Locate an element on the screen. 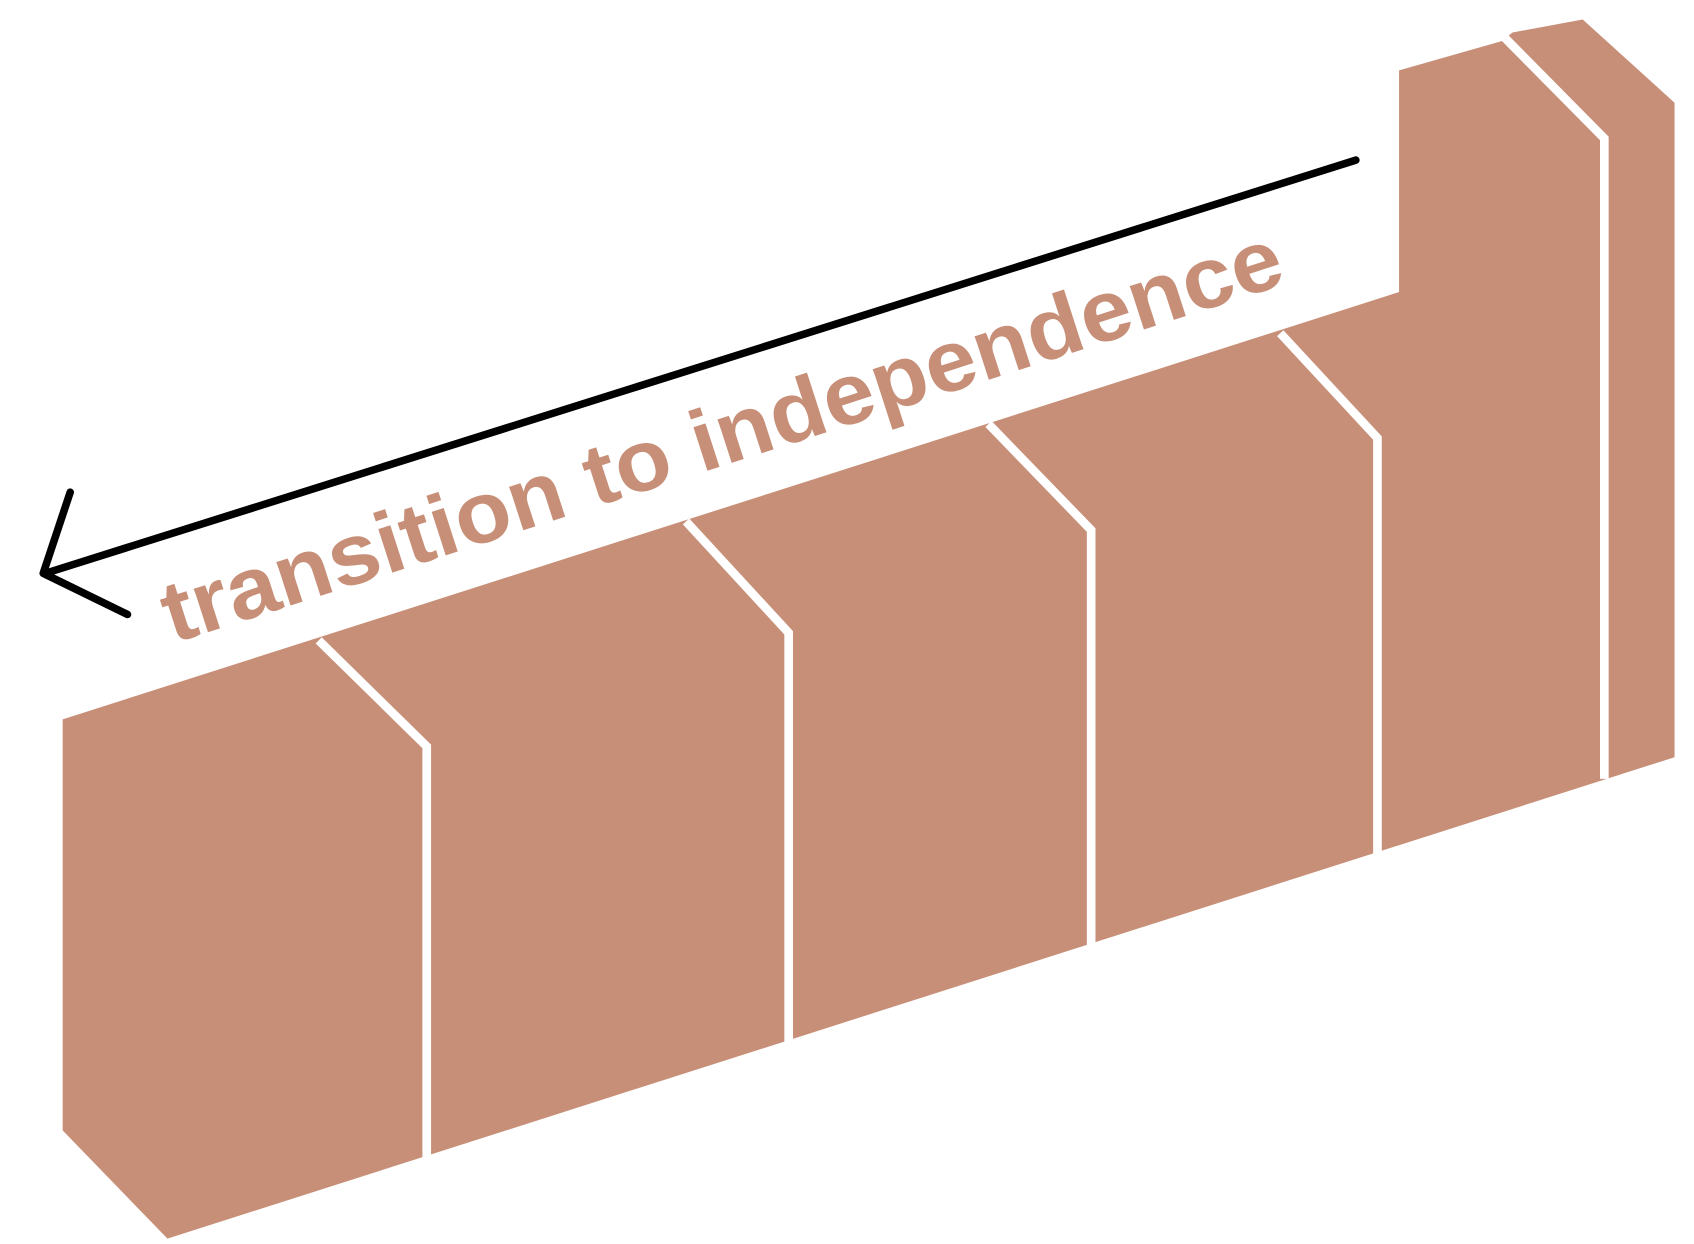 The image size is (1694, 1244). arrow-head is located at coordinates (85, 553).